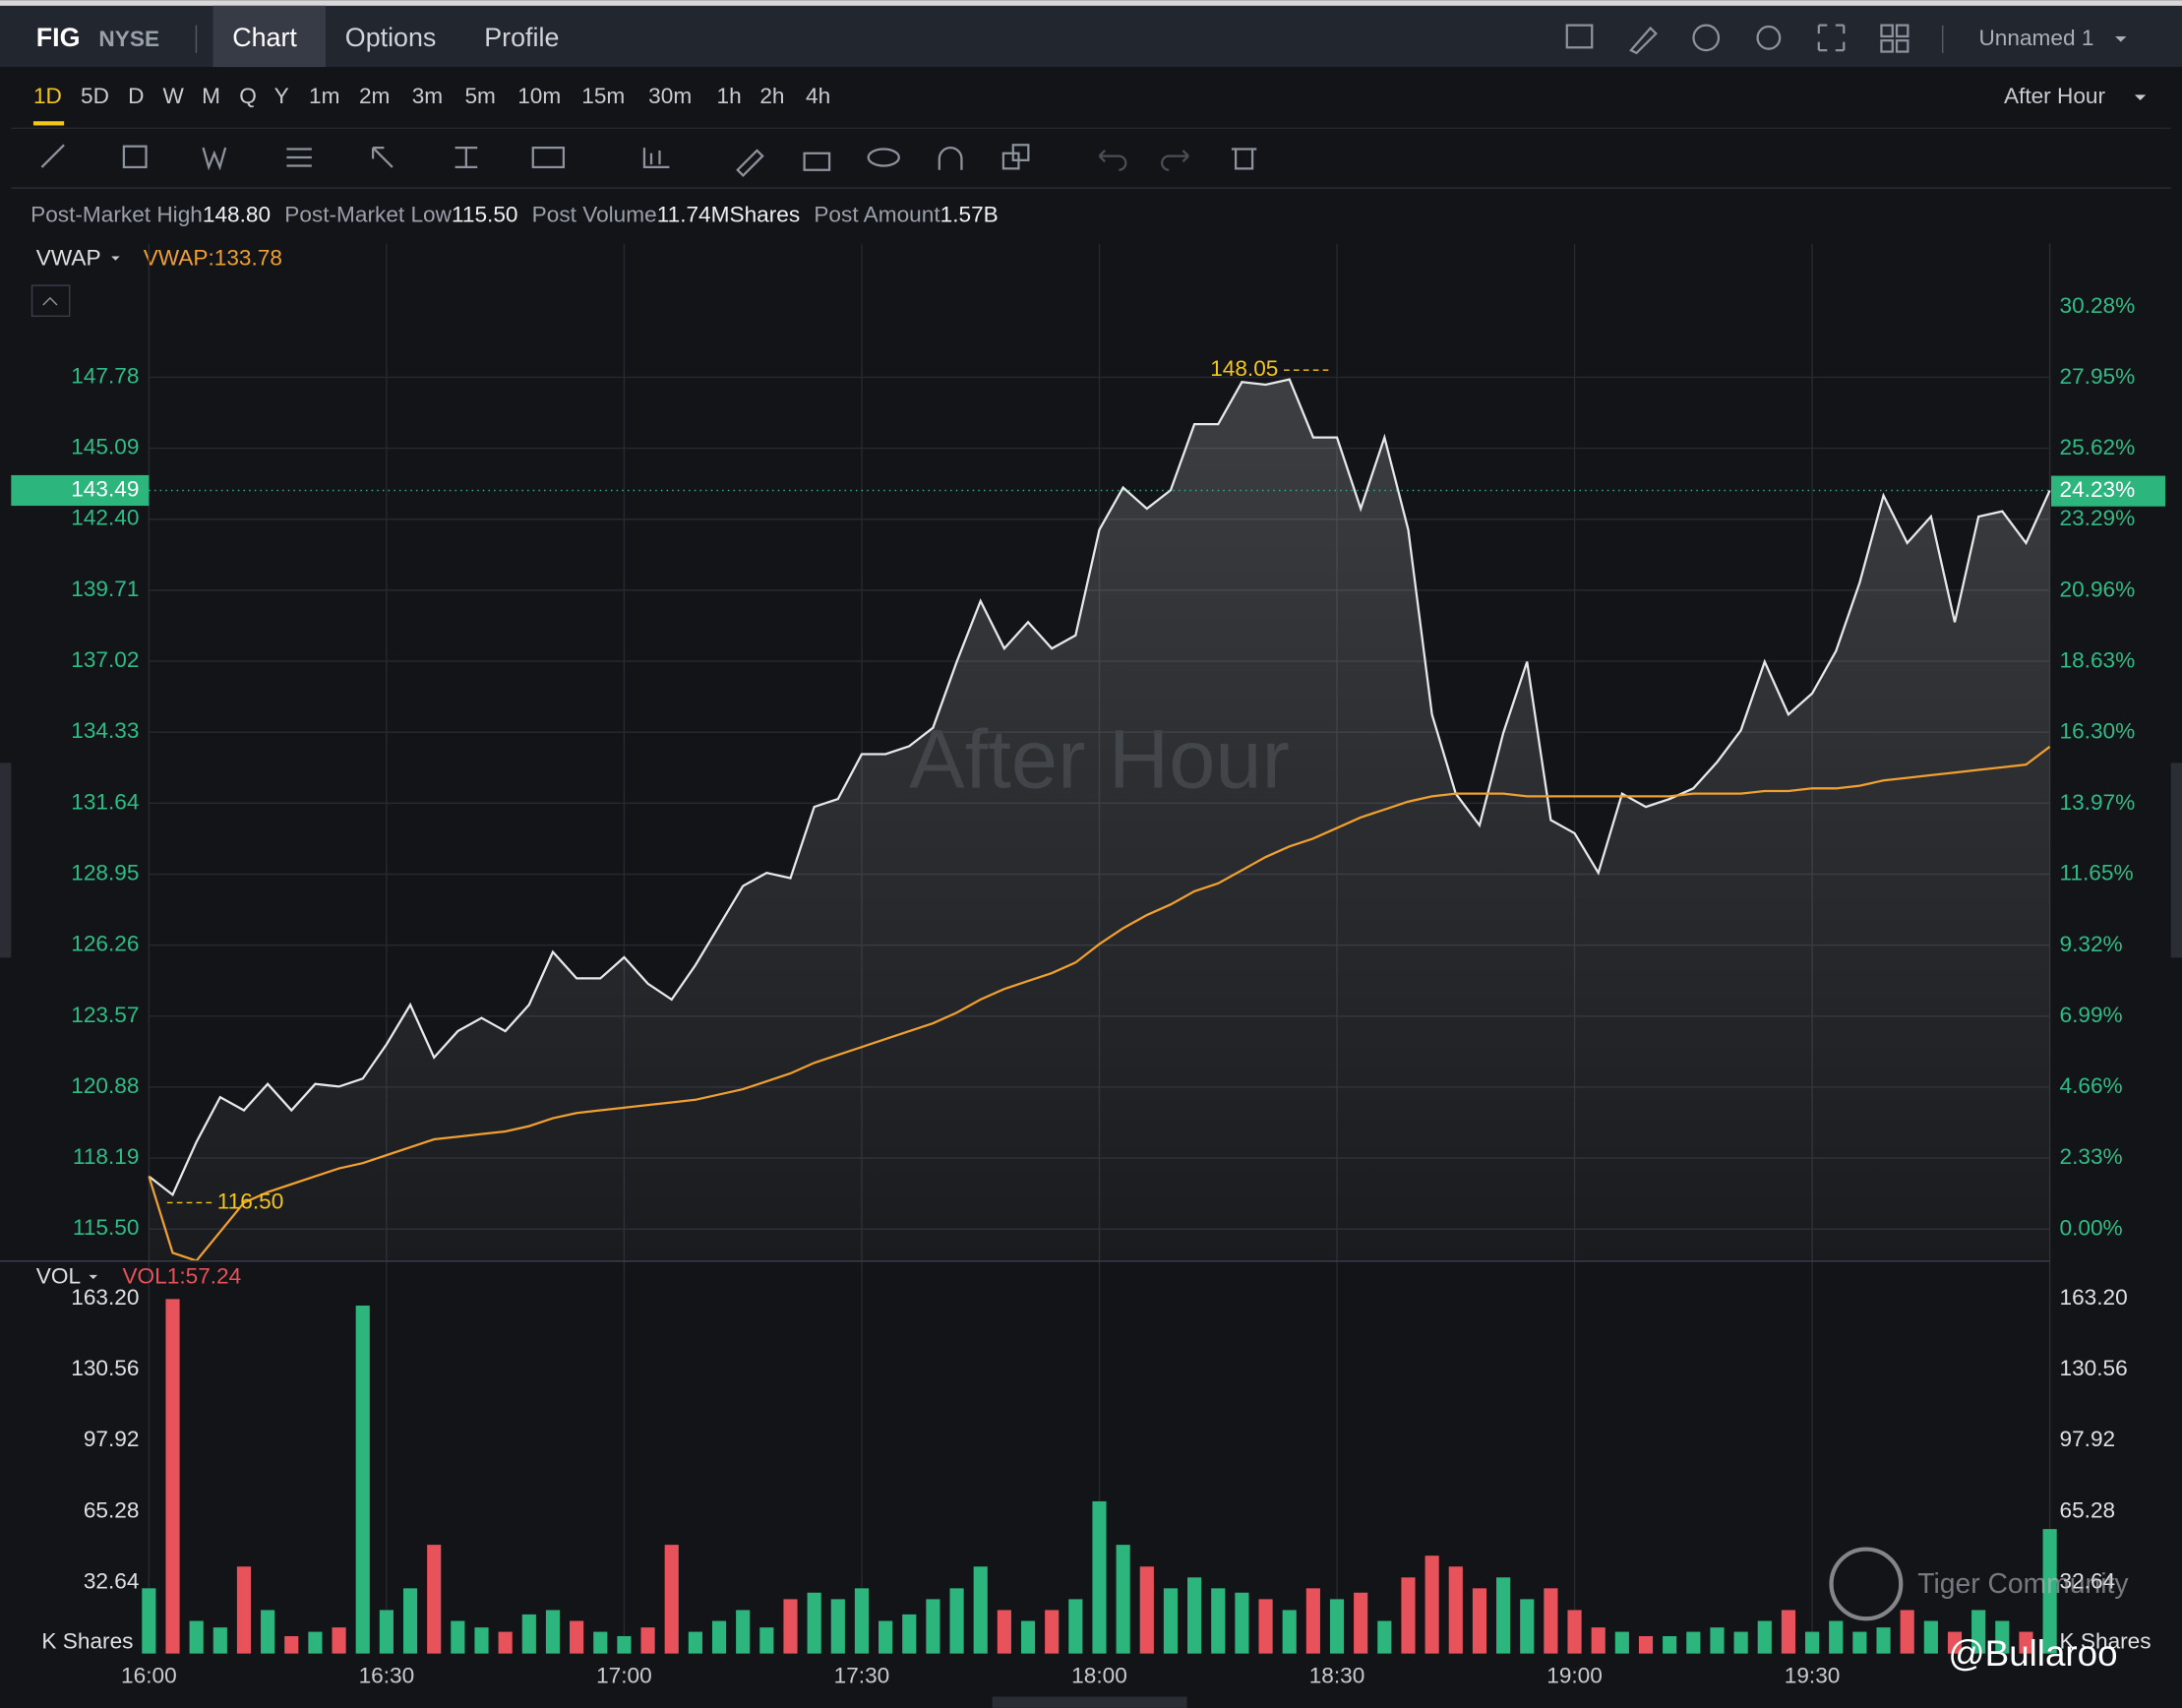  Describe the element at coordinates (391, 37) in the screenshot. I see `tab: Options` at that location.